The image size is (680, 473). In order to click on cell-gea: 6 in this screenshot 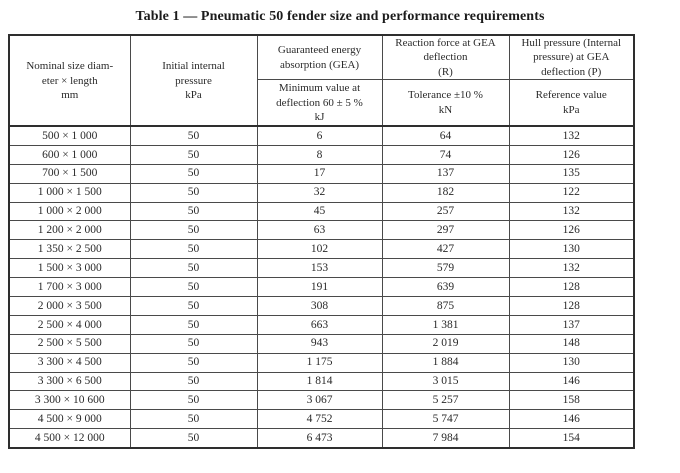, I will do `click(319, 135)`.